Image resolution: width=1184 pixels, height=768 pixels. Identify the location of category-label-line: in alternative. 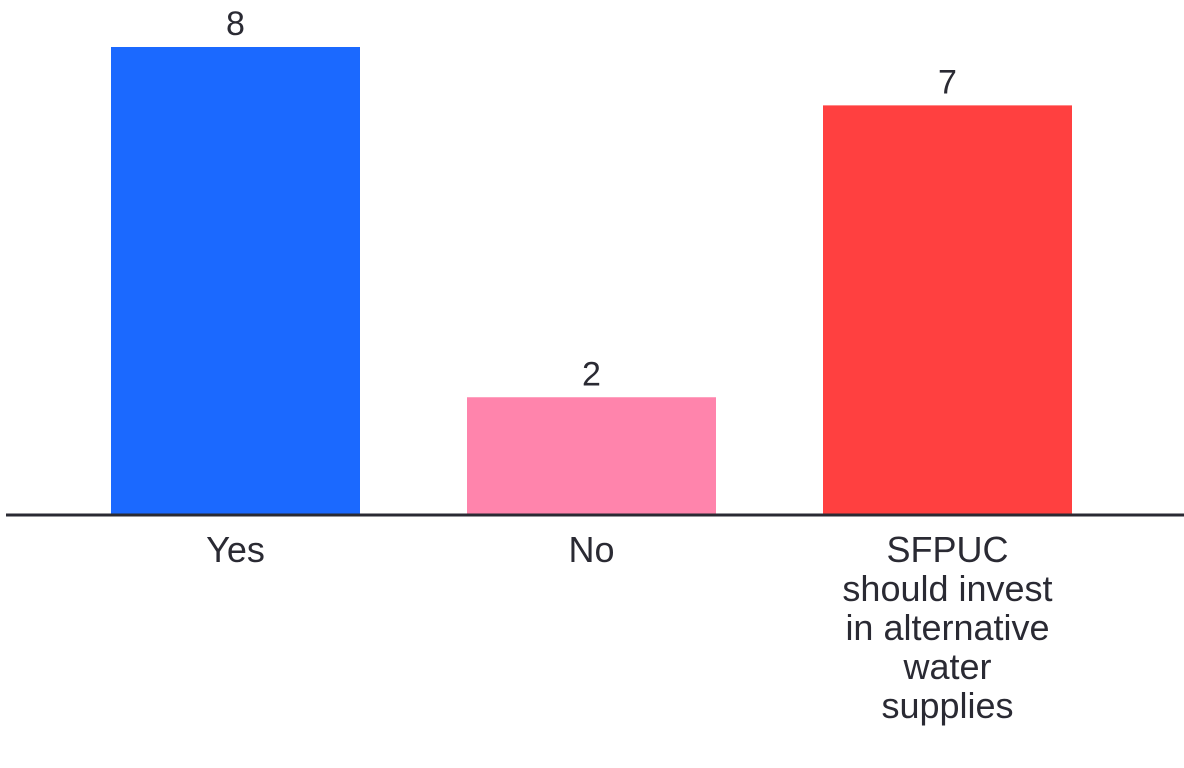
(947, 627).